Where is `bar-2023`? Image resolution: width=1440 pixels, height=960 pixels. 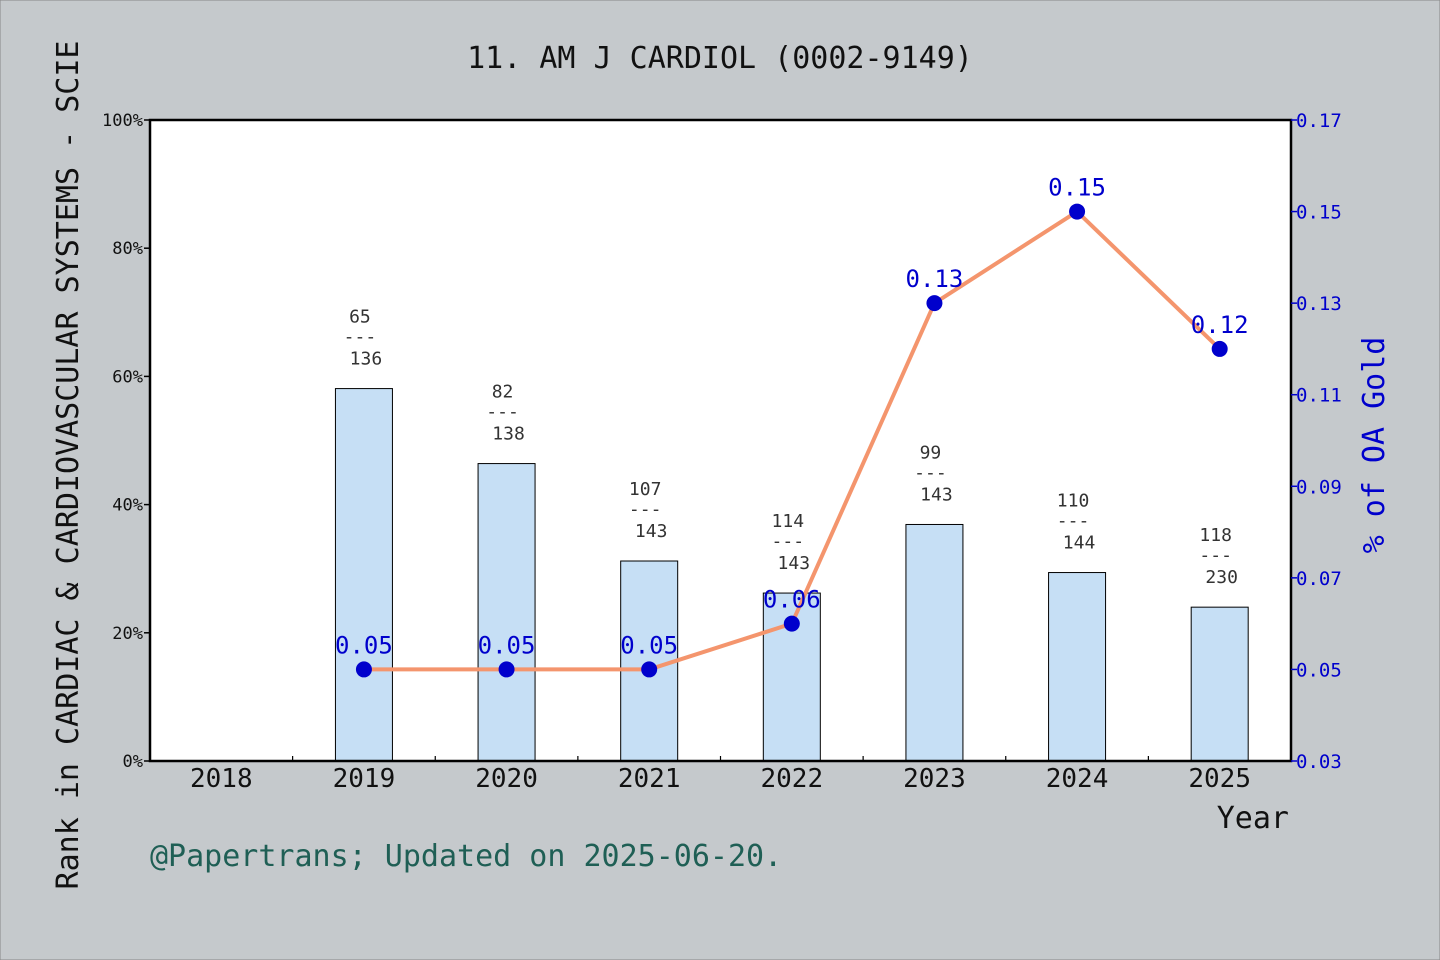
bar-2023 is located at coordinates (934, 642).